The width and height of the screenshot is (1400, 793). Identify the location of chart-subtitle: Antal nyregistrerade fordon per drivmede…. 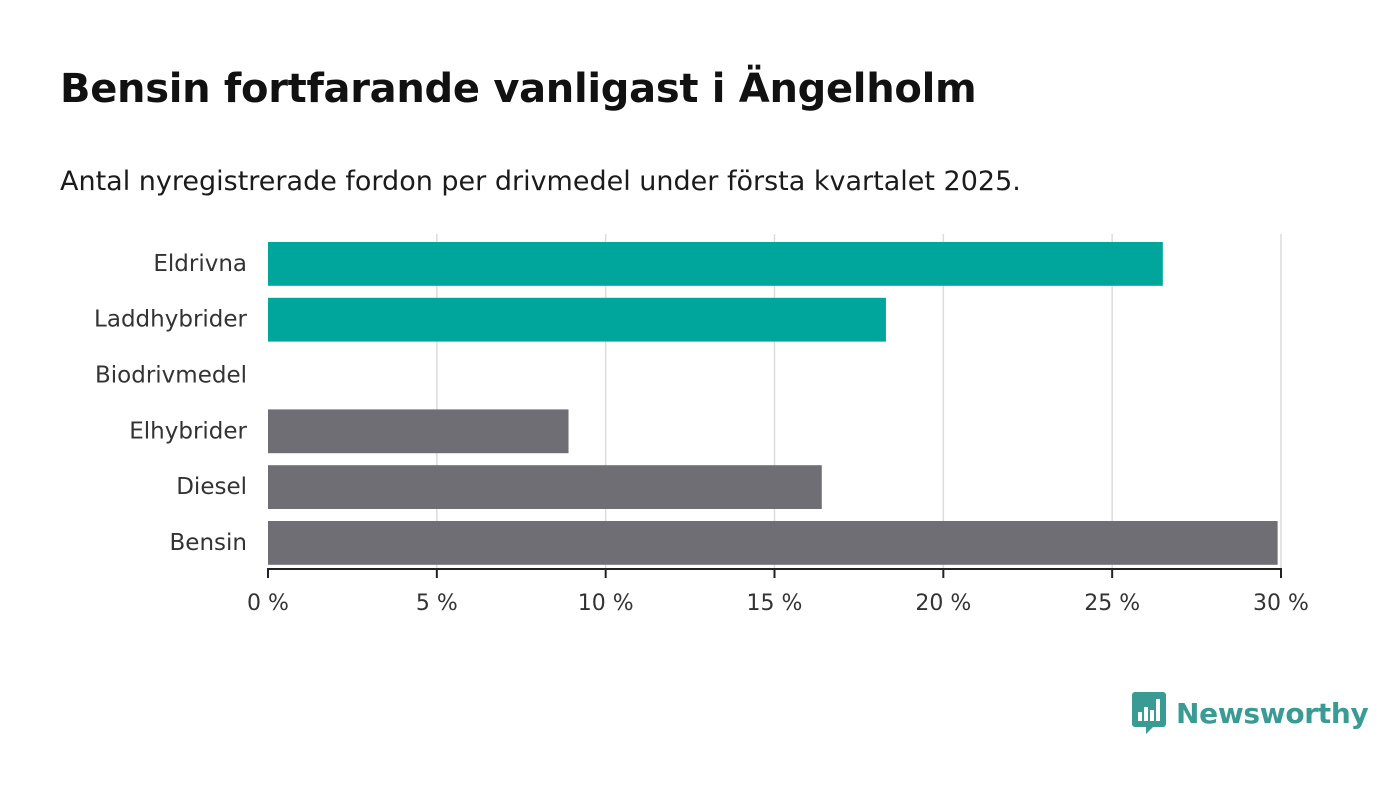
(540, 181).